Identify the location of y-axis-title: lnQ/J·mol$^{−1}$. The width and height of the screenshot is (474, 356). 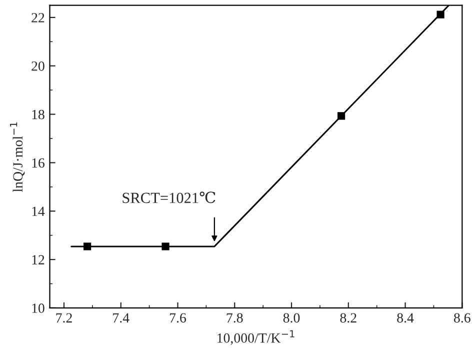
(17, 157).